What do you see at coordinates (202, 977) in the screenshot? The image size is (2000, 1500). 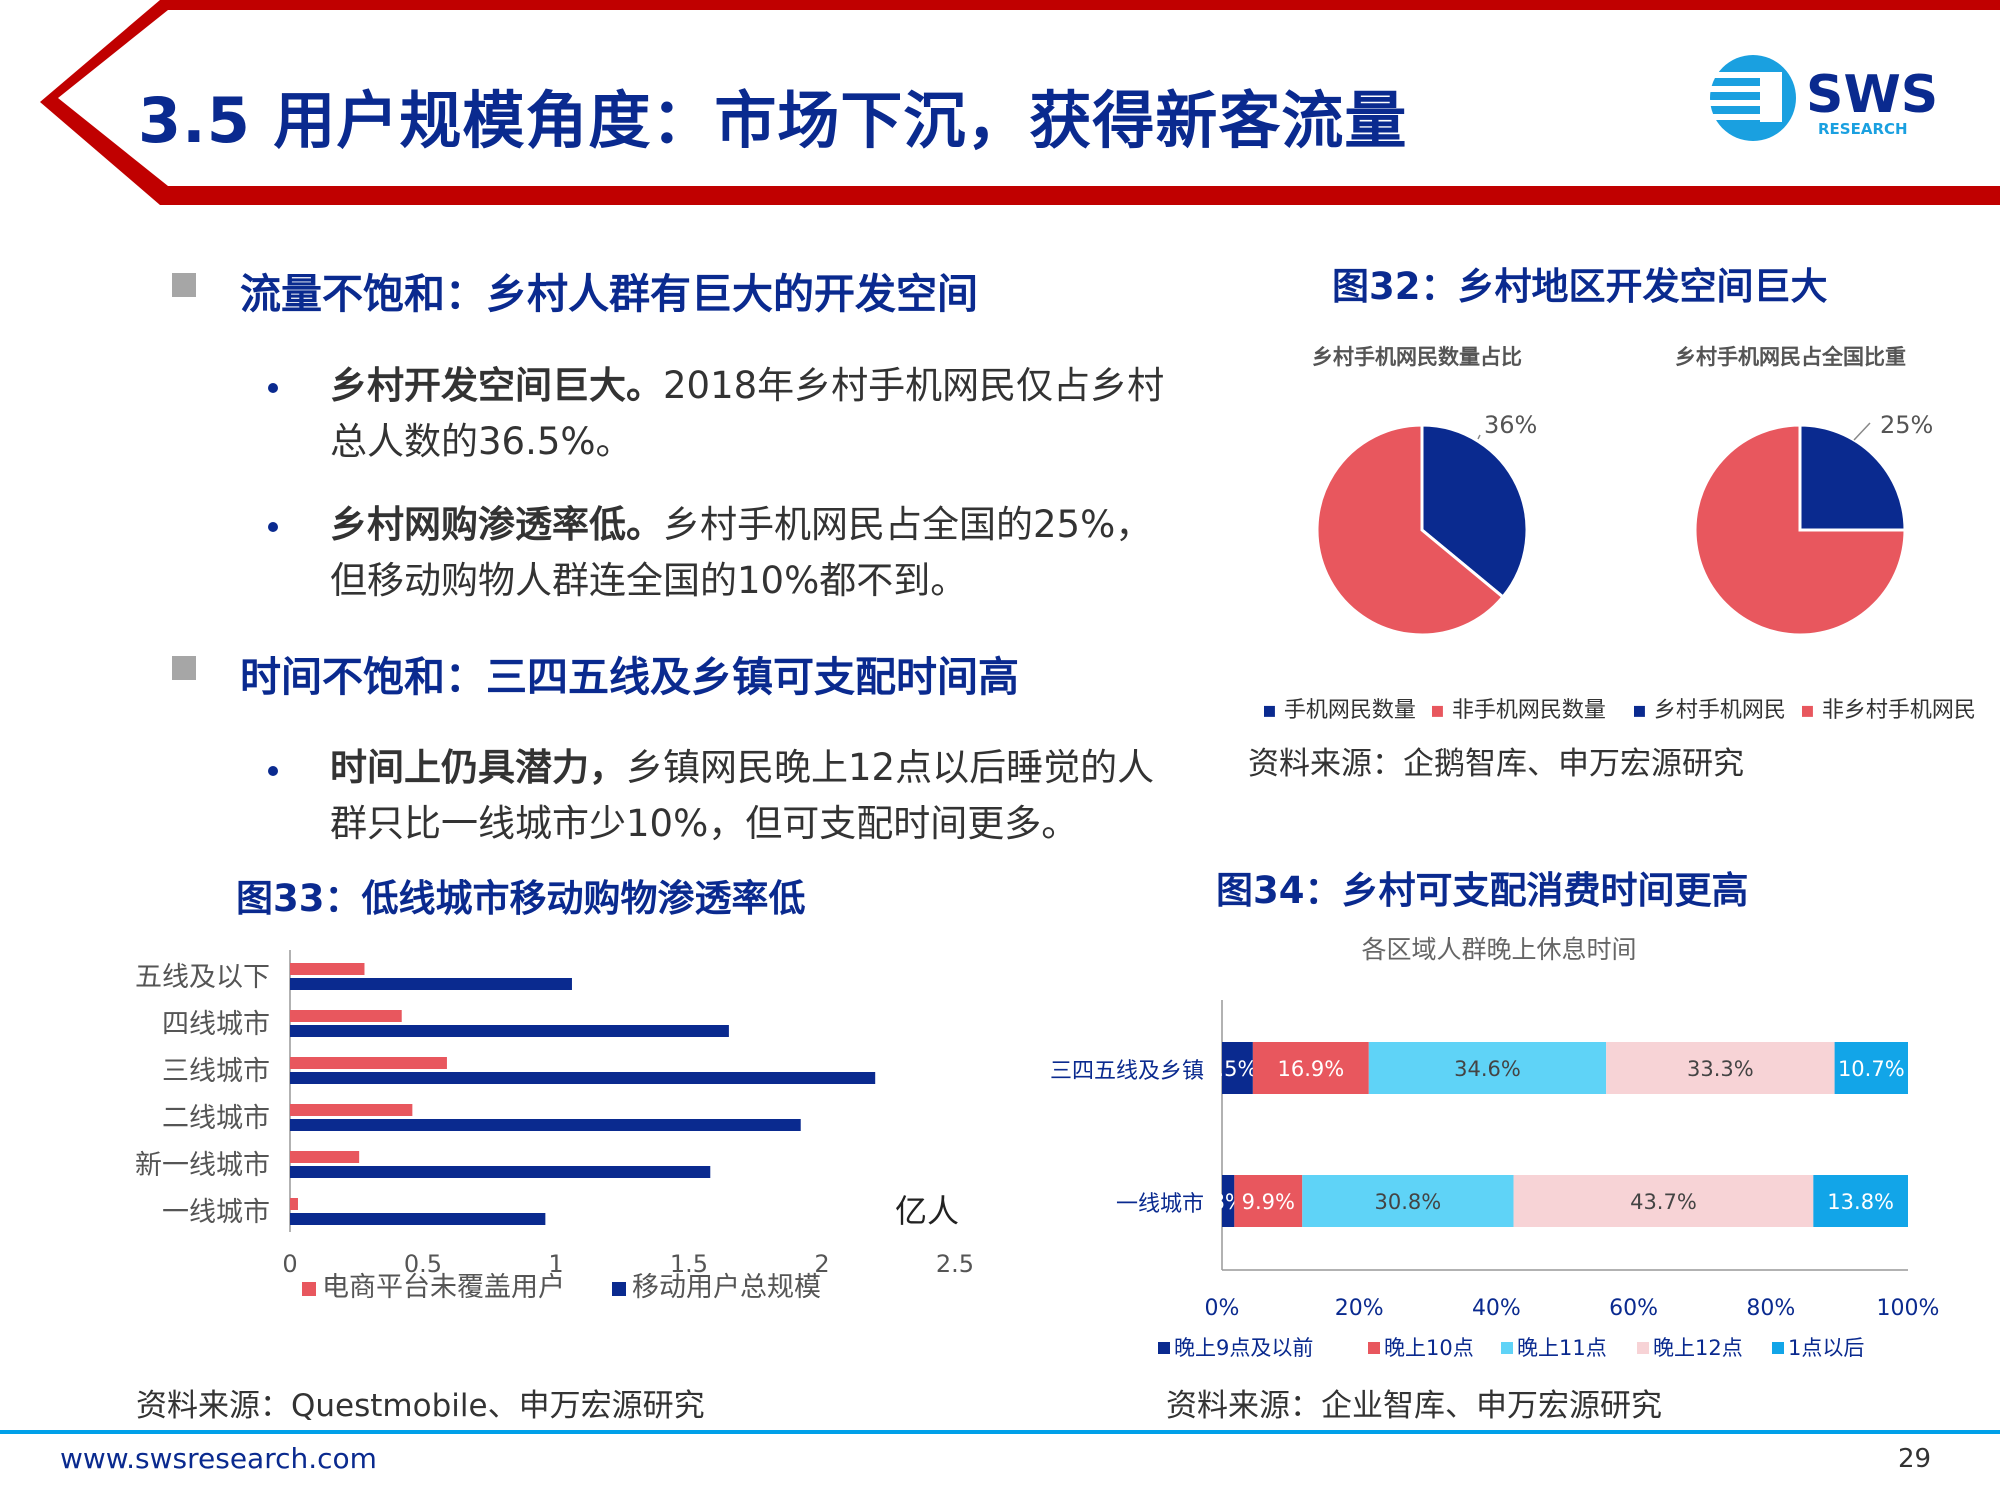 I see `category-label: 五线及以下` at bounding box center [202, 977].